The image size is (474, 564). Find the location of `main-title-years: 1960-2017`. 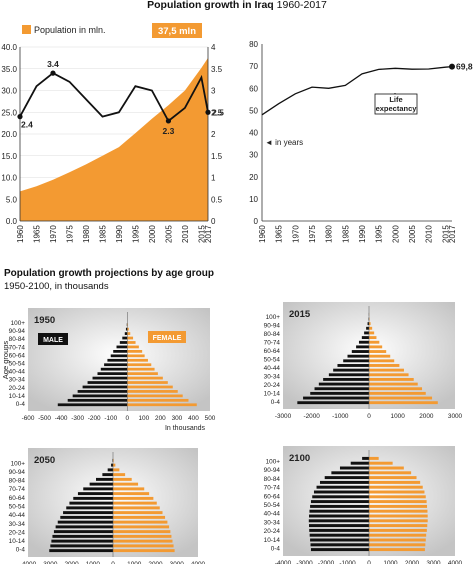

main-title-years: 1960-2017 is located at coordinates (300, 5).